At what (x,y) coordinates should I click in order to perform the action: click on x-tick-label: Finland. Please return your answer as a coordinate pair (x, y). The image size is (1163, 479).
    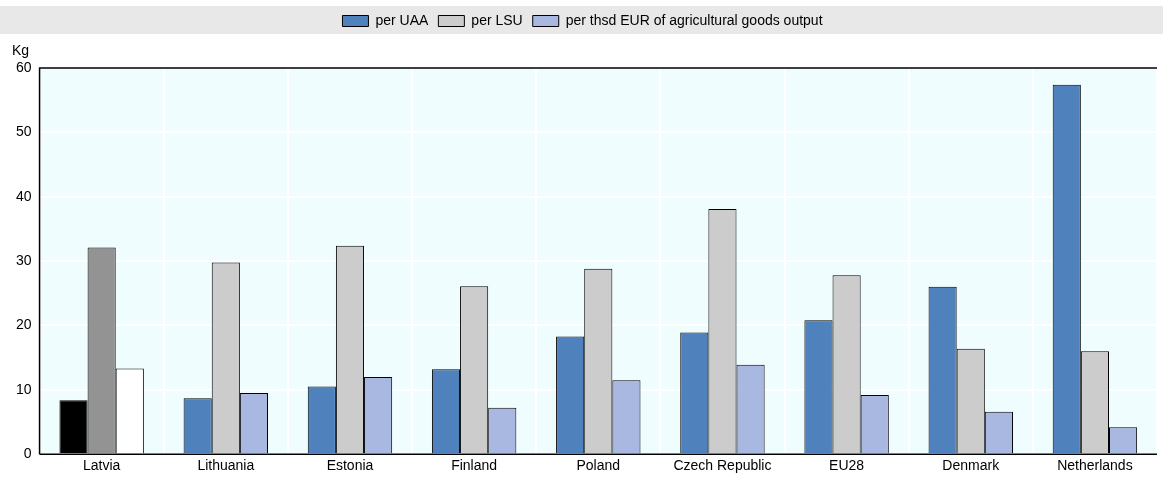
    Looking at the image, I should click on (474, 465).